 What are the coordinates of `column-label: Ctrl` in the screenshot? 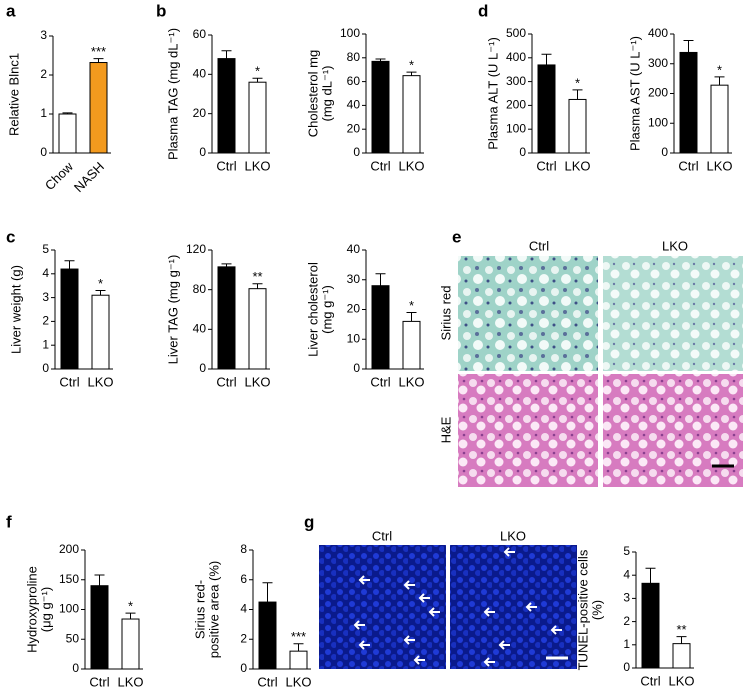 It's located at (539, 245).